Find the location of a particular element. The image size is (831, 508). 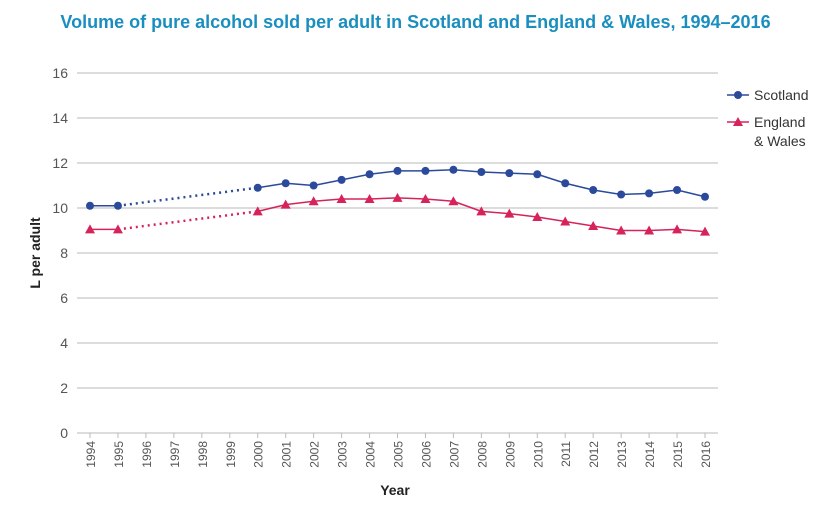

legend-label: & Wales is located at coordinates (780, 141).